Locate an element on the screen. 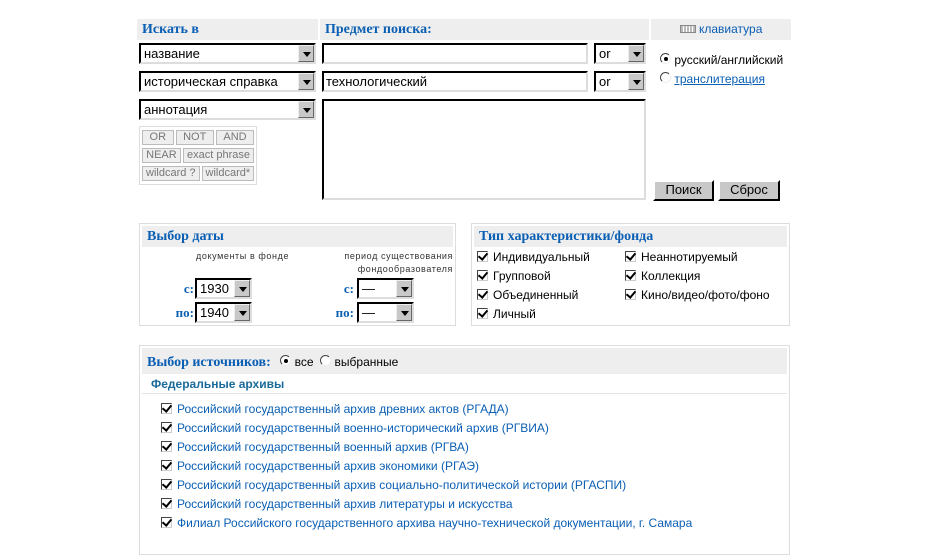 Image resolution: width=935 pixels, height=555 pixels. op-near-button: NEAR is located at coordinates (161, 155).